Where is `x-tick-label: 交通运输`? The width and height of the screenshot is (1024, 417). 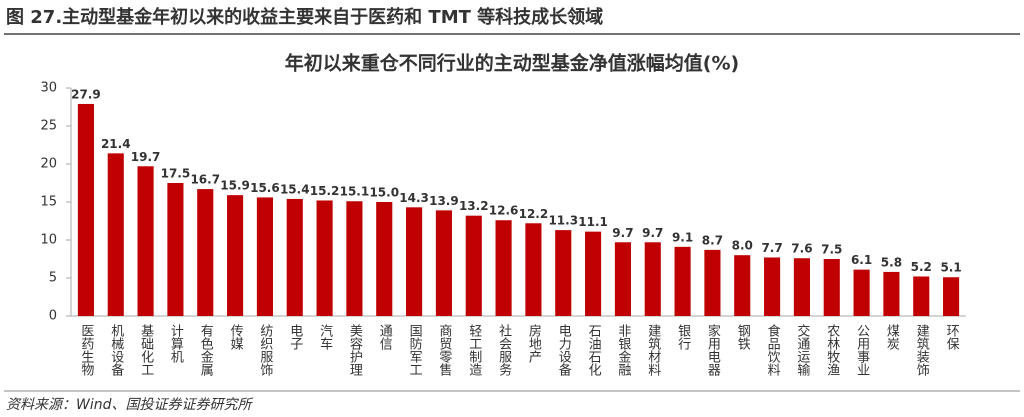
x-tick-label: 交通运输 is located at coordinates (802, 349).